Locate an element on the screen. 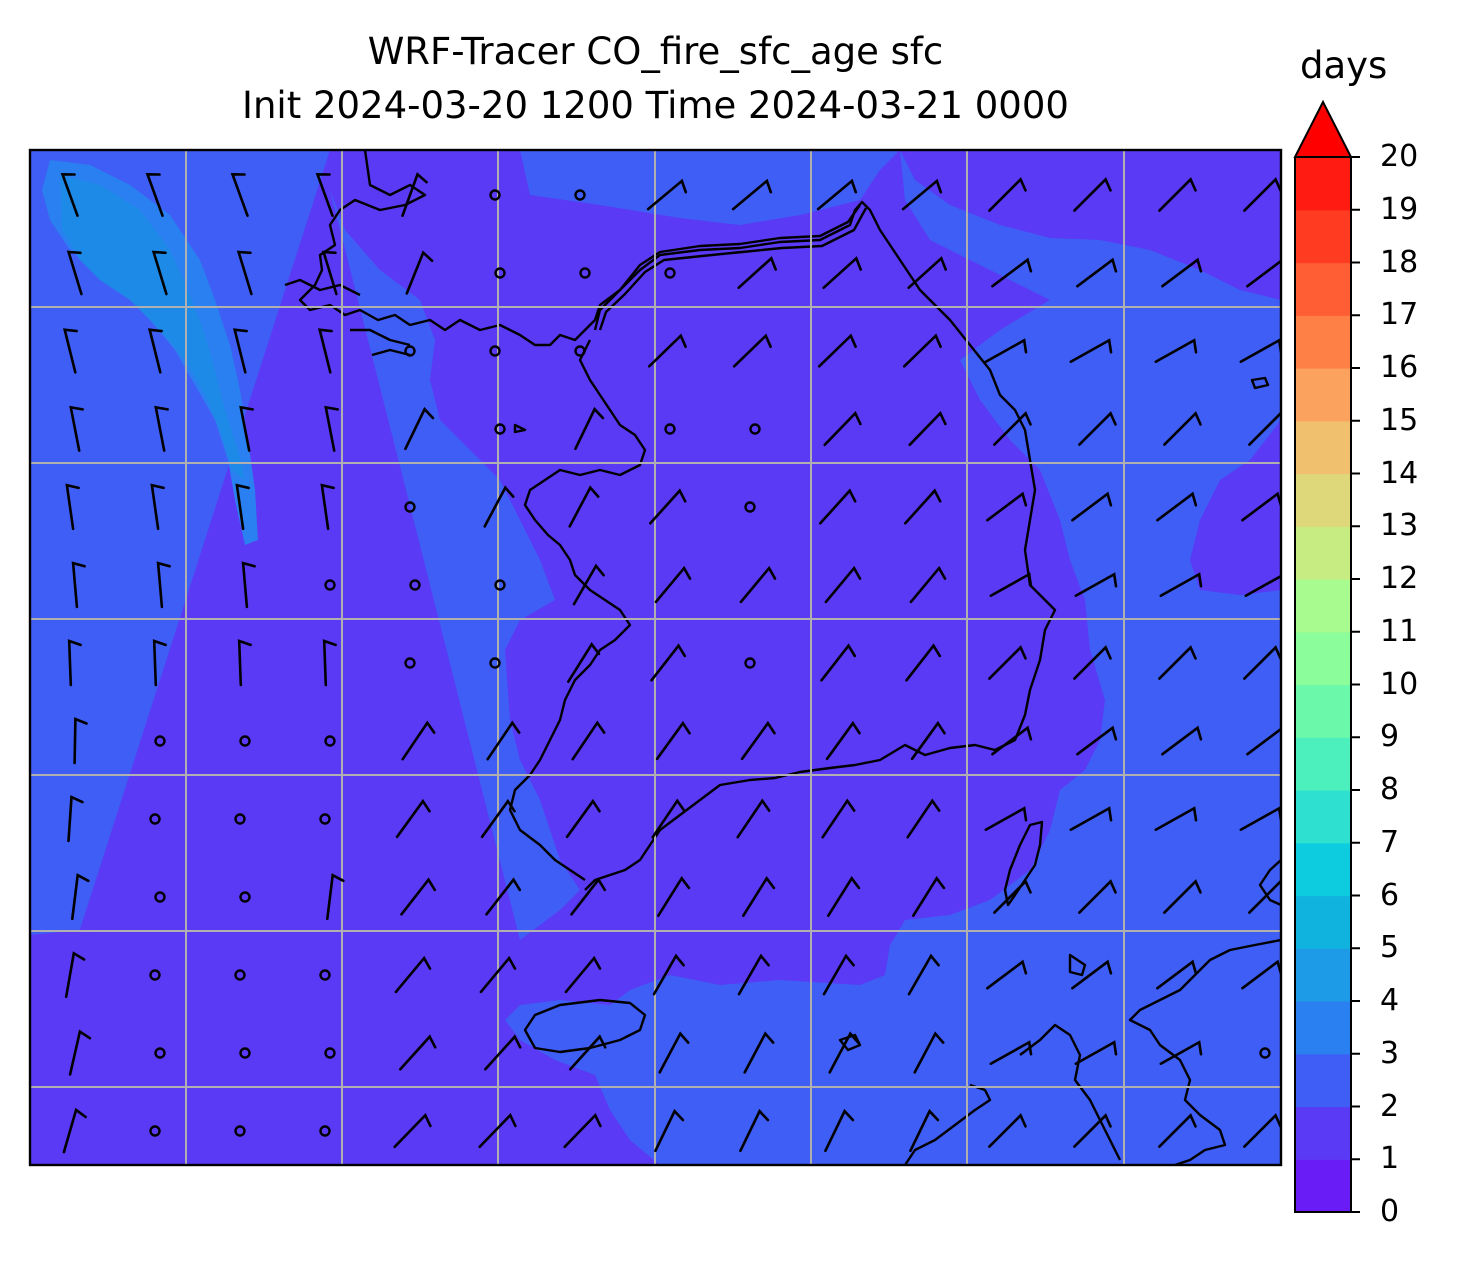  colorbar-tick-label: 19 is located at coordinates (1399, 209).